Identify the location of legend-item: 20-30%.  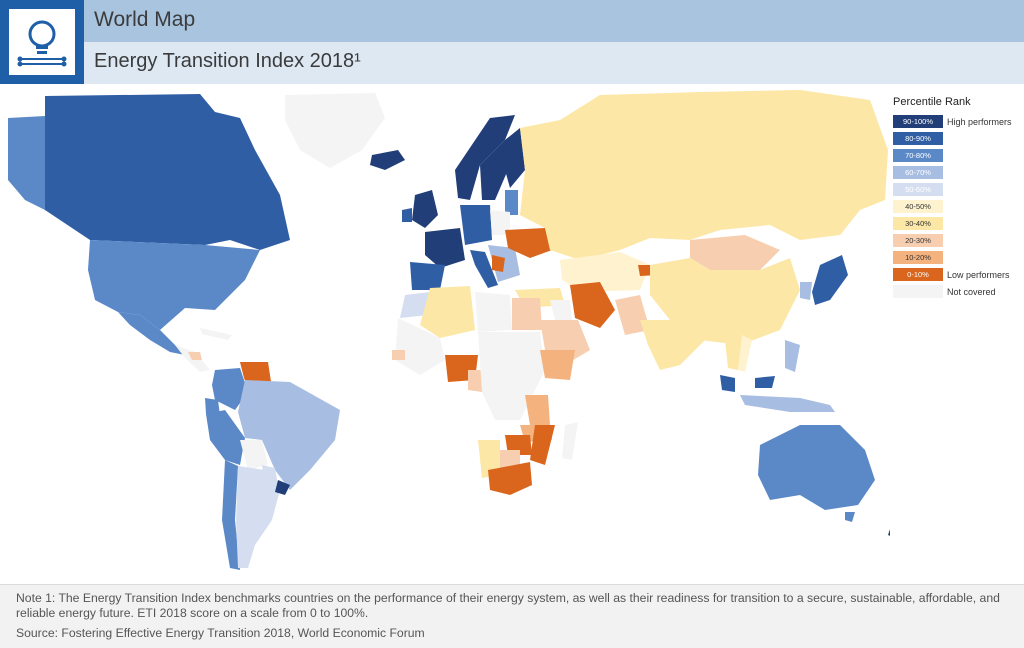
(958, 240).